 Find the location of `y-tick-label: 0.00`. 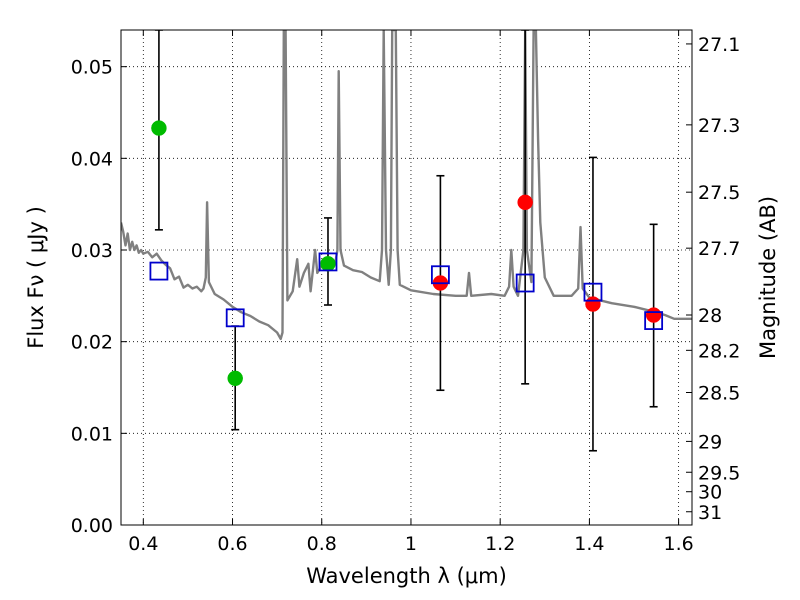

y-tick-label: 0.00 is located at coordinates (92, 526).